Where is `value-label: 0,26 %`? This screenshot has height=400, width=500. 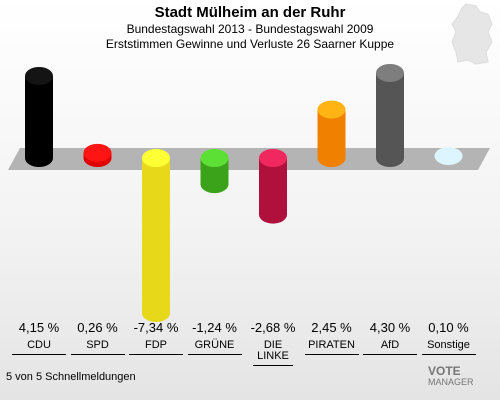 value-label: 0,26 % is located at coordinates (97, 327).